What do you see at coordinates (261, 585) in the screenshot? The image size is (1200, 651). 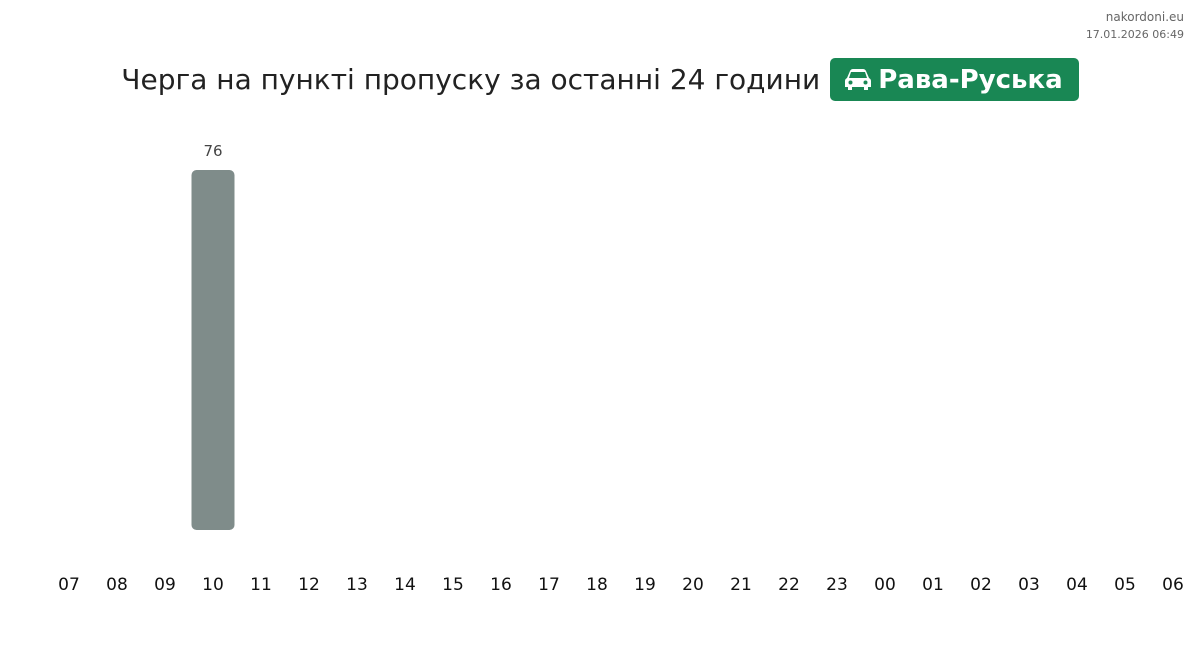 I see `x-tick-label: 11` at bounding box center [261, 585].